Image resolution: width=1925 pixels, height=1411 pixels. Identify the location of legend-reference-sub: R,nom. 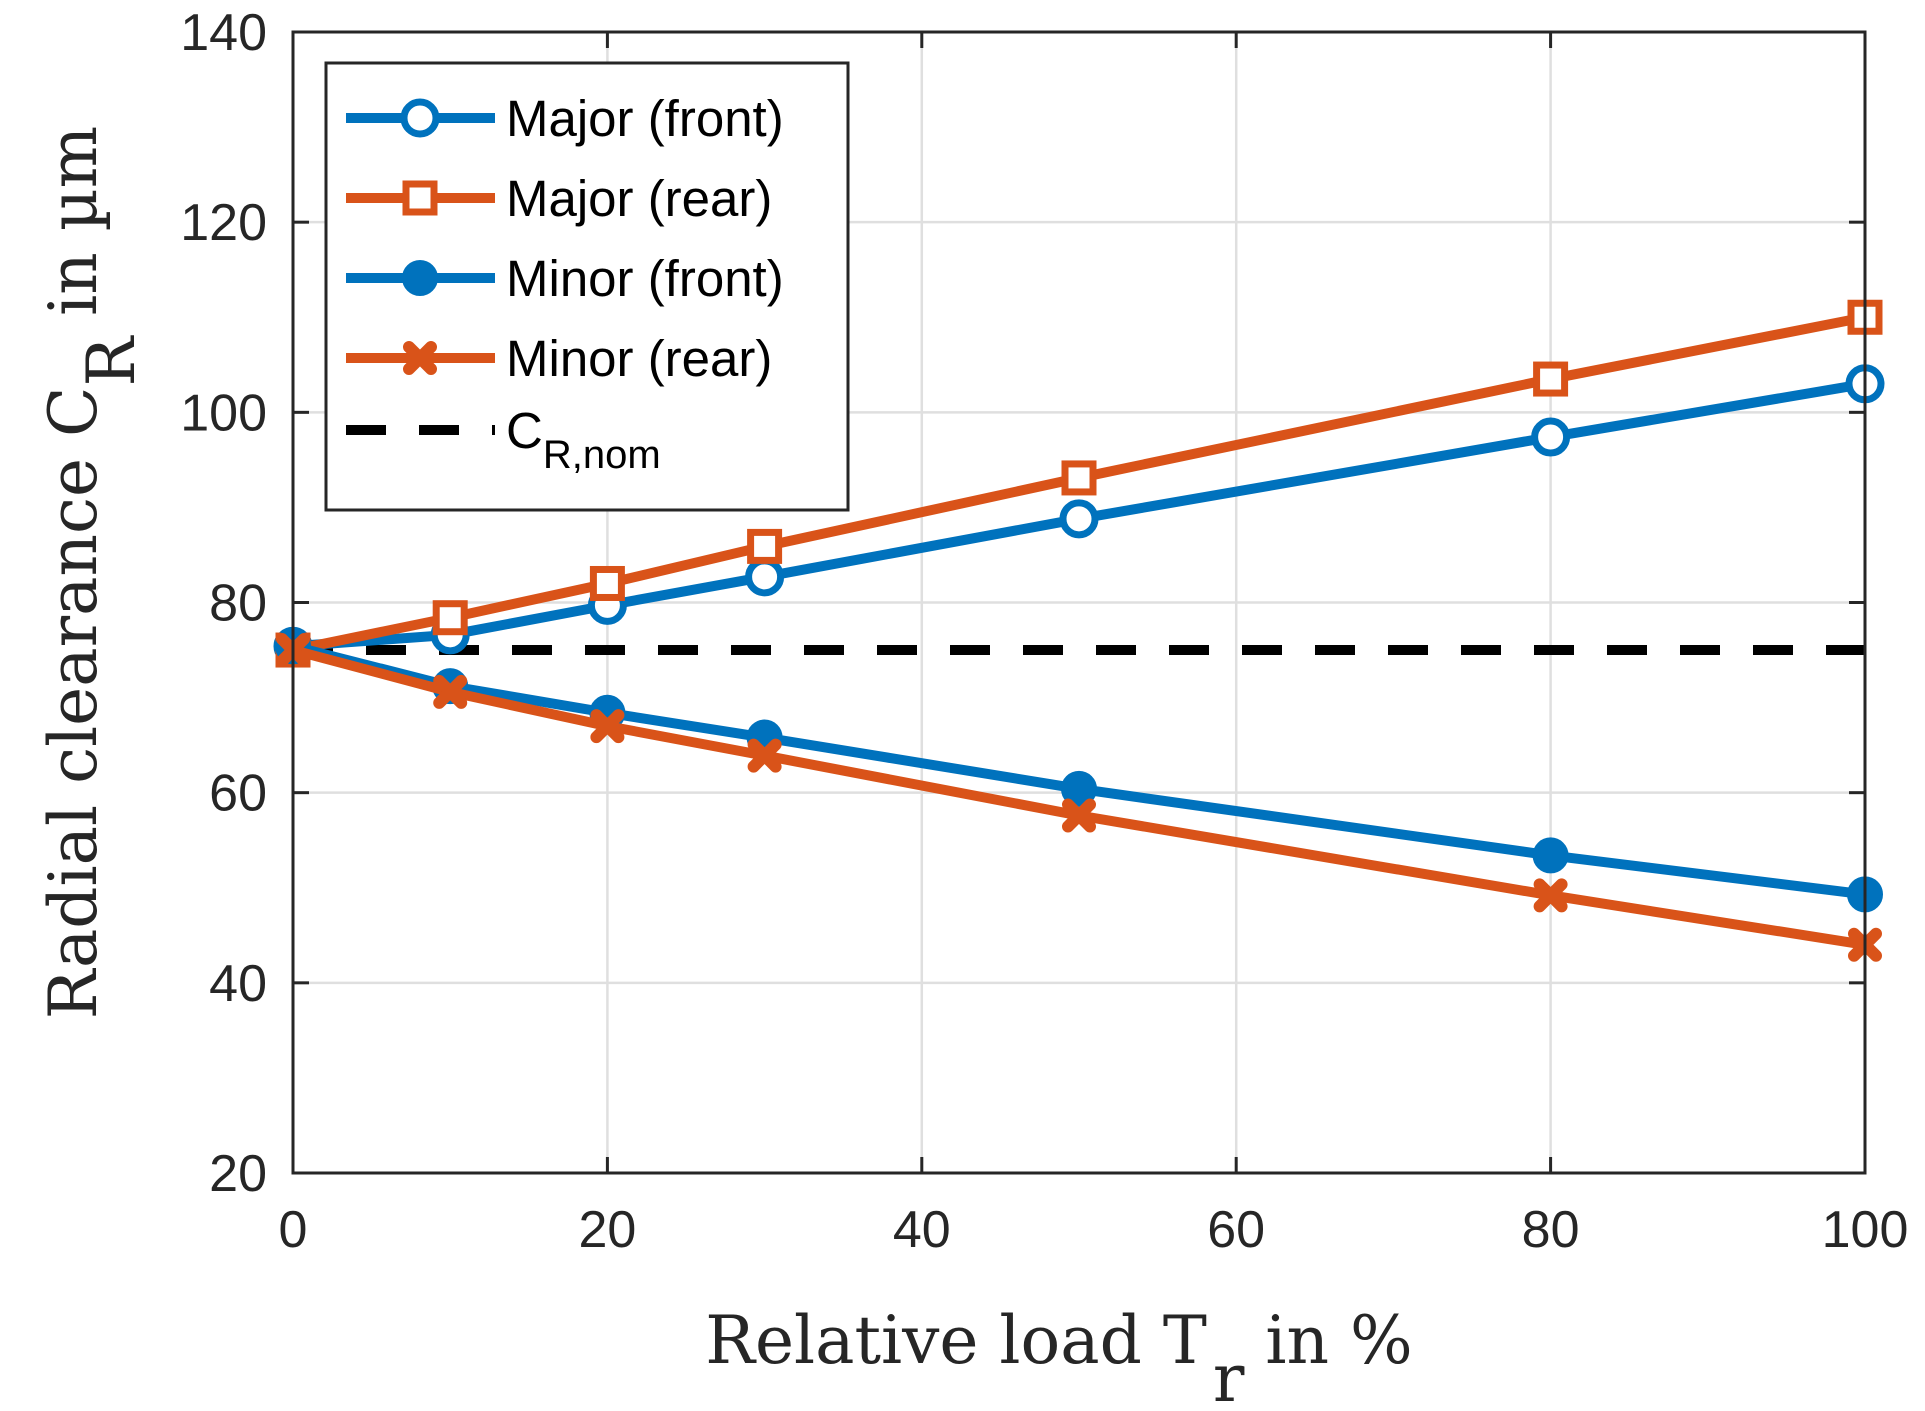
(602, 455).